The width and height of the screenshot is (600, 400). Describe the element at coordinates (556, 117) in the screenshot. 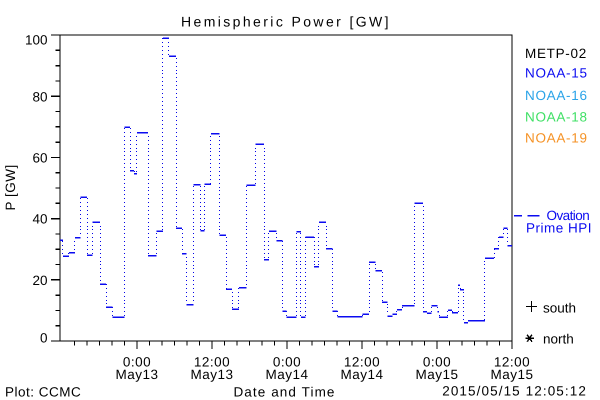

I see `svg-text: NOAA-18` at that location.